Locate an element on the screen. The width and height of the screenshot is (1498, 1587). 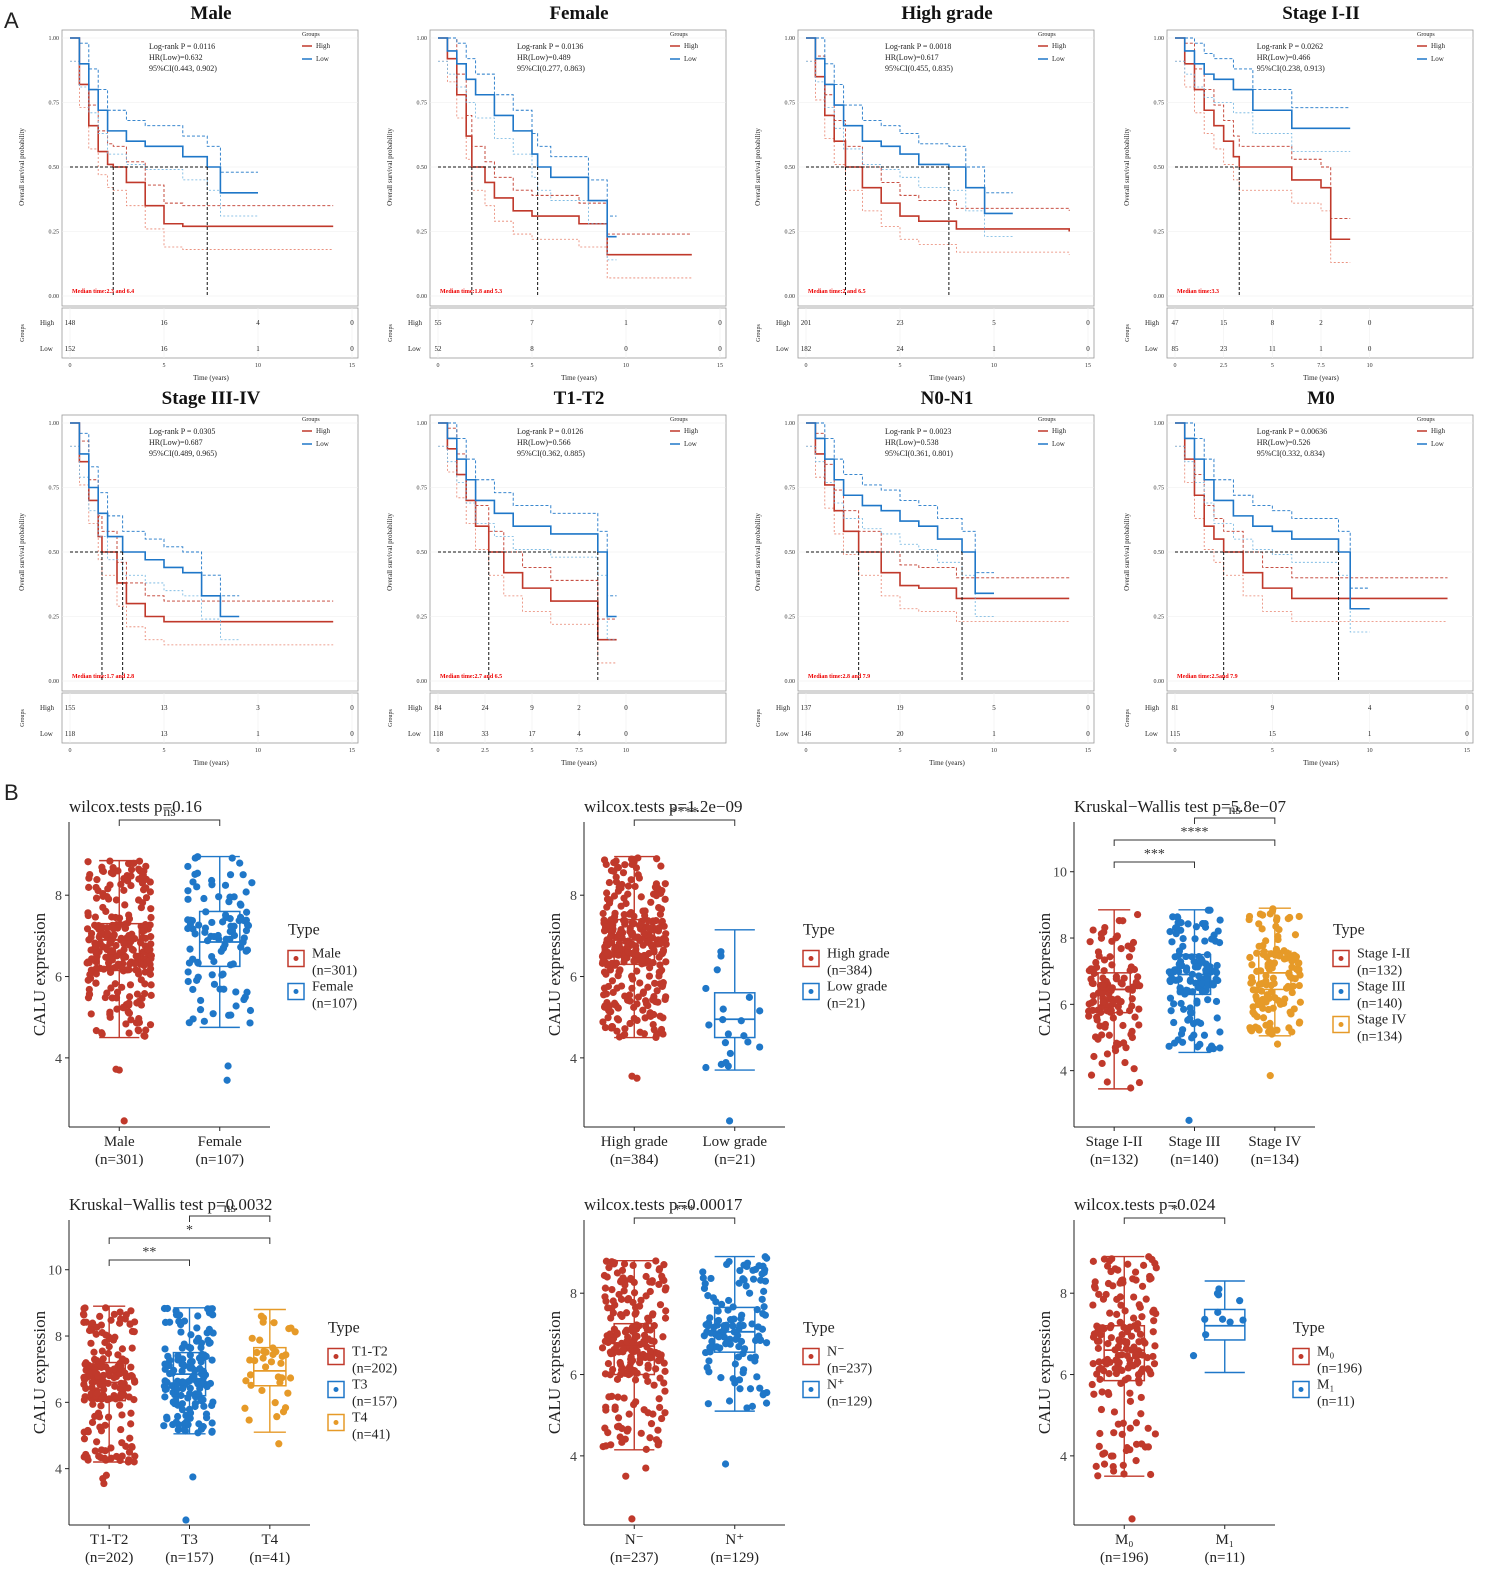
km-xtick: 10 is located at coordinates (1370, 366).